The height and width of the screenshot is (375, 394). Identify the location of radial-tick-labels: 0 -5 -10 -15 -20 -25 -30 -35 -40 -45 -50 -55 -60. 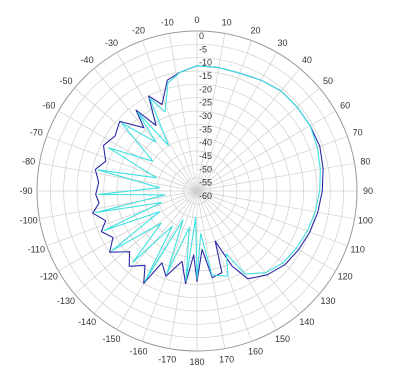
(205, 116).